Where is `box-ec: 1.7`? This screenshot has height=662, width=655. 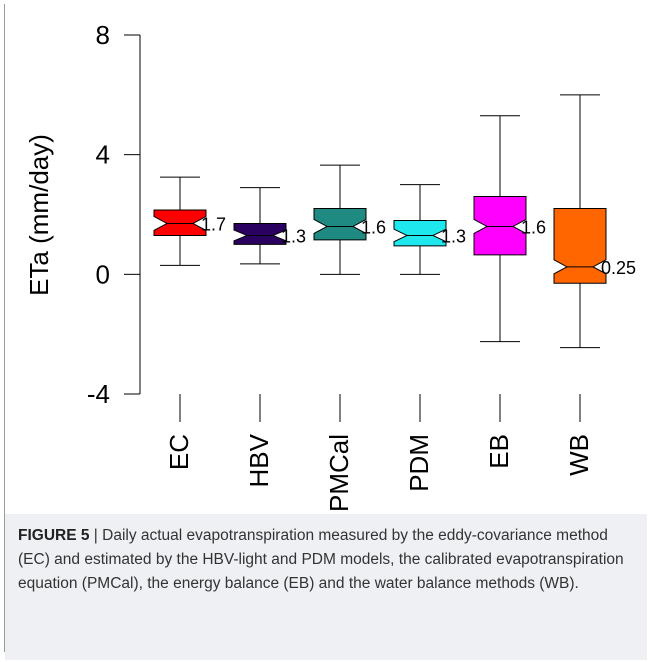
box-ec: 1.7 is located at coordinates (189, 221).